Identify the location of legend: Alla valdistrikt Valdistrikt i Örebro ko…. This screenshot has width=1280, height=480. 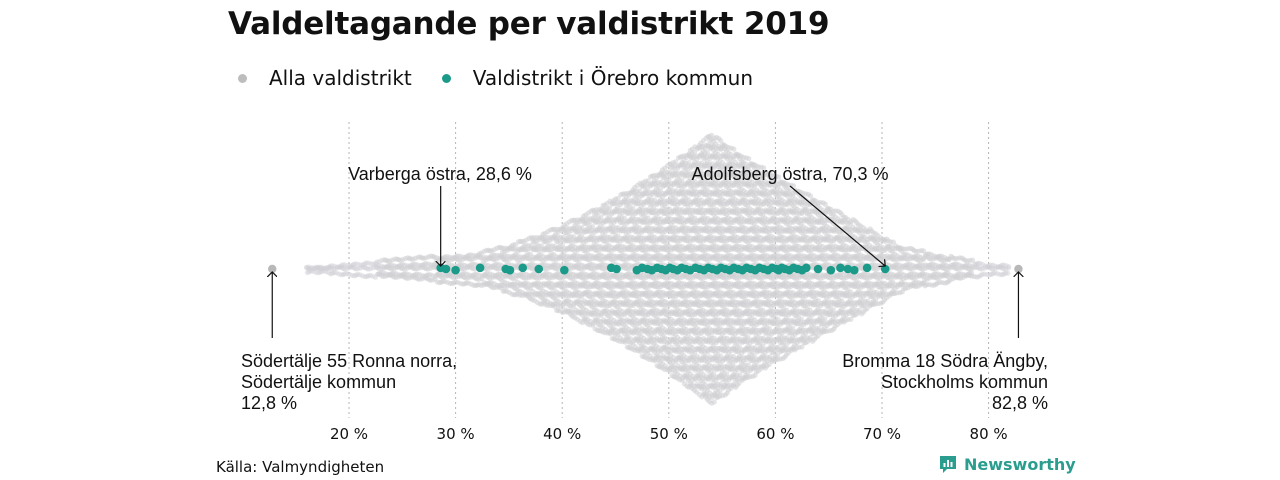
(510, 78).